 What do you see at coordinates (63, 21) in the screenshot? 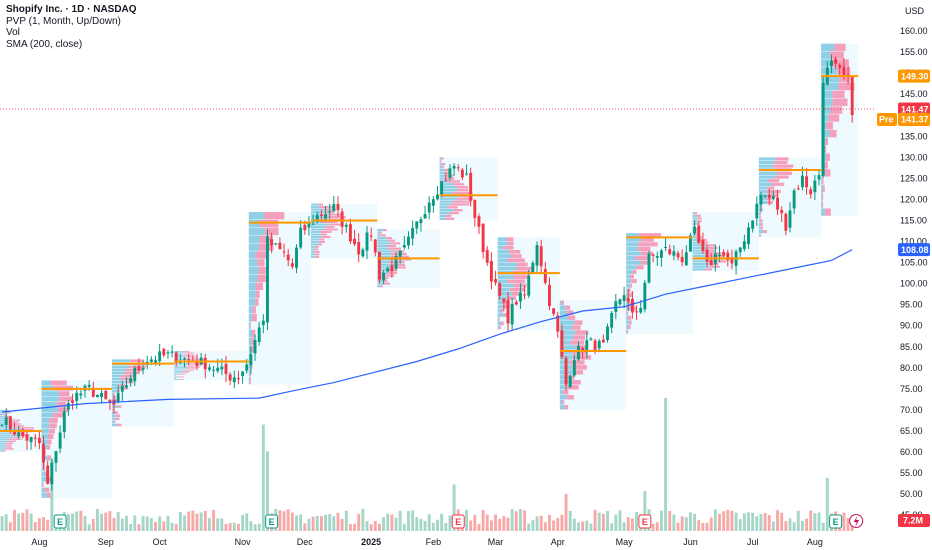
I see `legend-indicator-pvp: PVP (1, Month, Up/Down)` at bounding box center [63, 21].